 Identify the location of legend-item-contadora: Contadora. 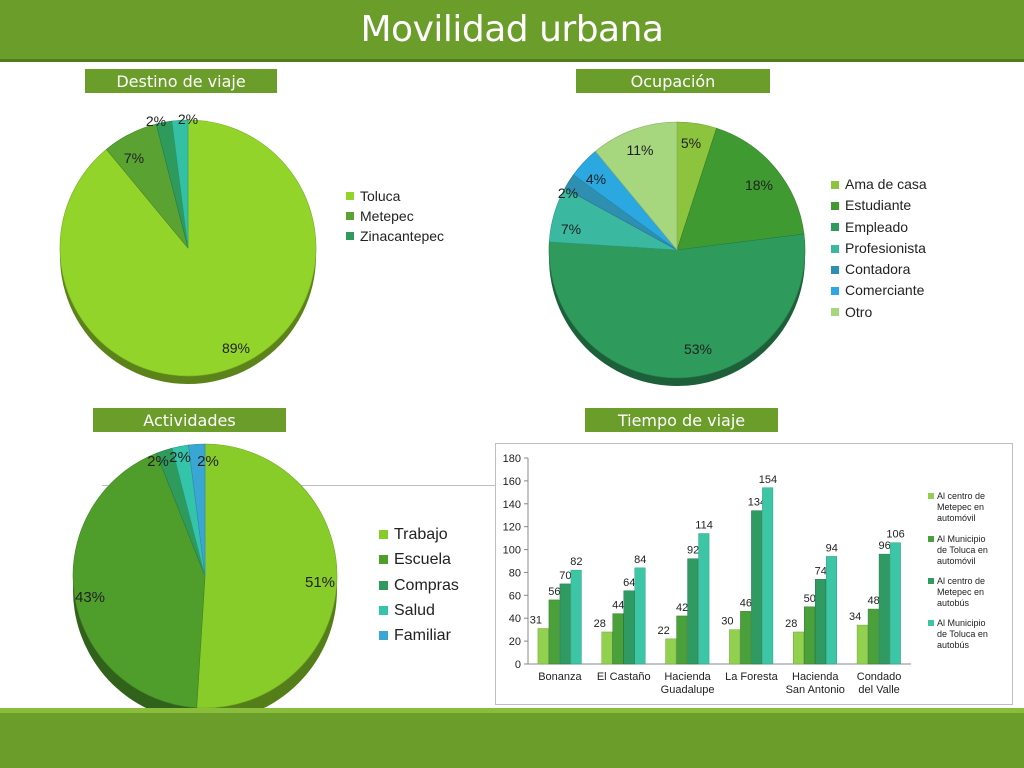
(879, 269).